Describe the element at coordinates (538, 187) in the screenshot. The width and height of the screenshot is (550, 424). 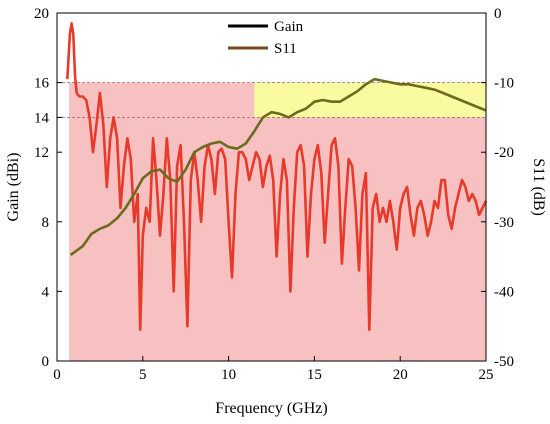
I see `y-axis-right-title: S11 (dB)` at that location.